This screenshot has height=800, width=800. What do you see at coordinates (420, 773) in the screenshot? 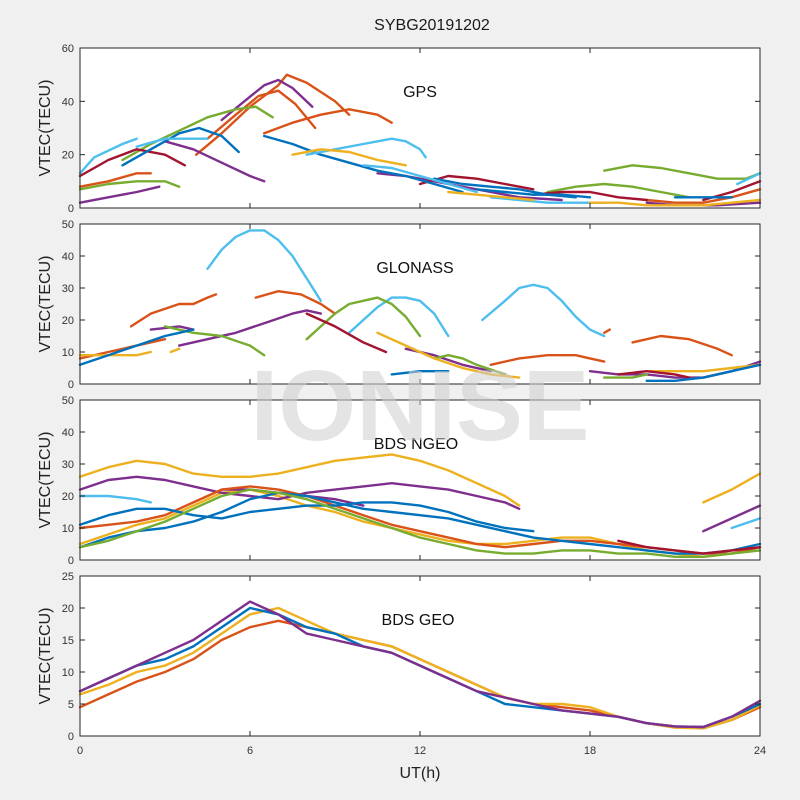
I see `x-axis-label: UT(h)` at bounding box center [420, 773].